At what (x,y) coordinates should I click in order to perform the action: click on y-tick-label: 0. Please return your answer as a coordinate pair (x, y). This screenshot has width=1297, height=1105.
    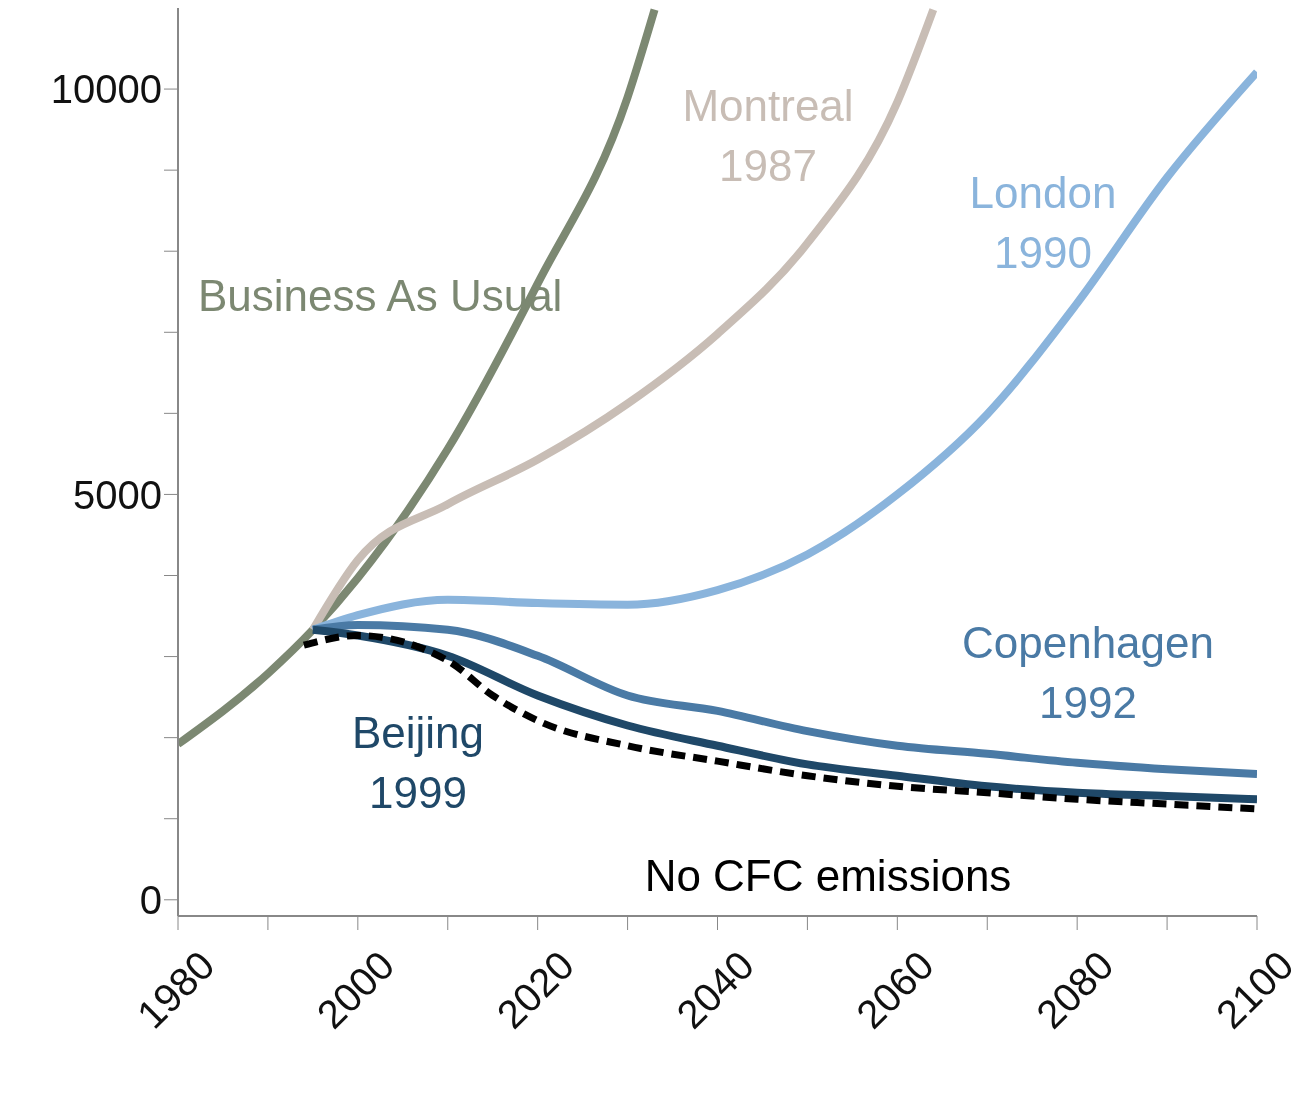
    Looking at the image, I should click on (150, 899).